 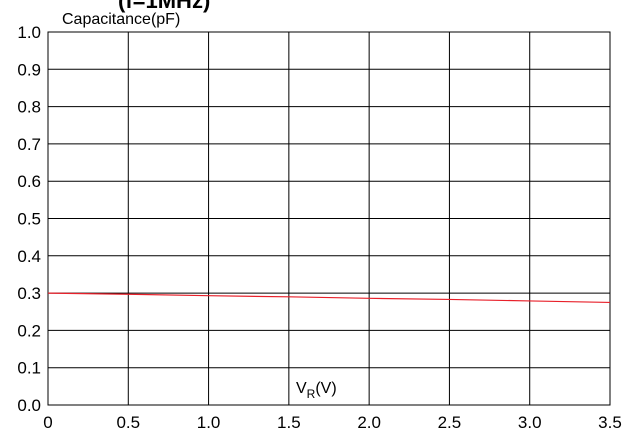 I want to click on x-tick-label: 0, so click(x=47, y=422).